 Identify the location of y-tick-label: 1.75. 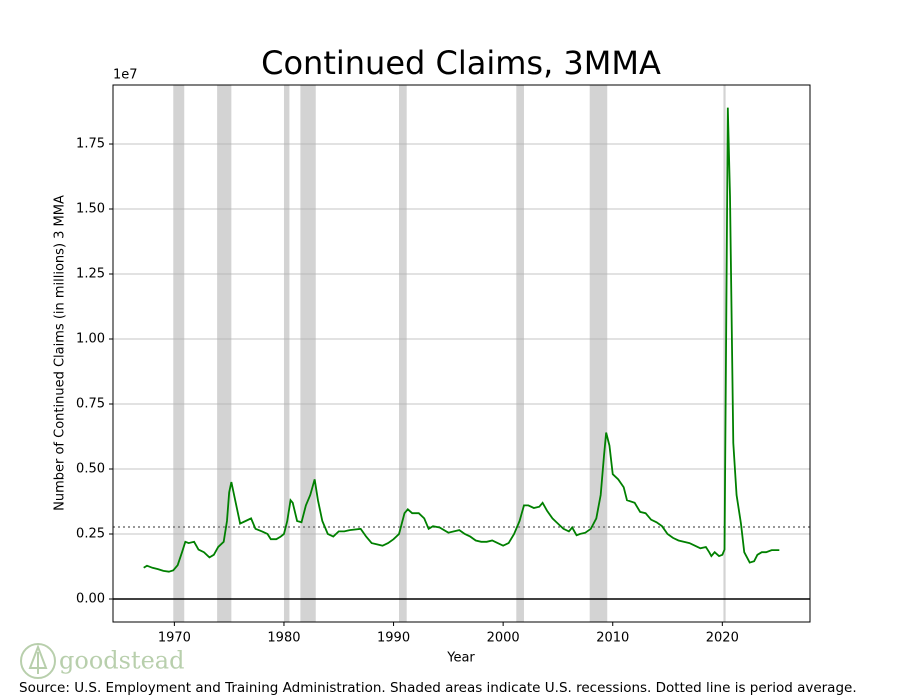
(90, 144).